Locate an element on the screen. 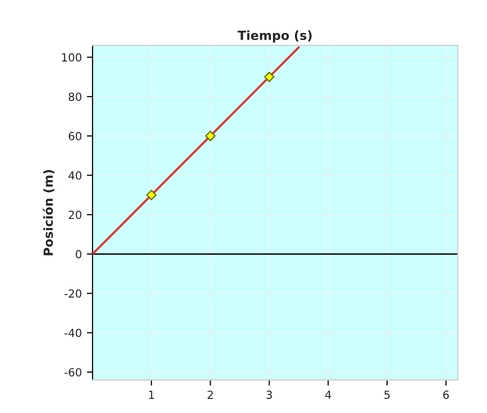 This screenshot has width=487, height=413. y-tick-label: -40 is located at coordinates (73, 333).